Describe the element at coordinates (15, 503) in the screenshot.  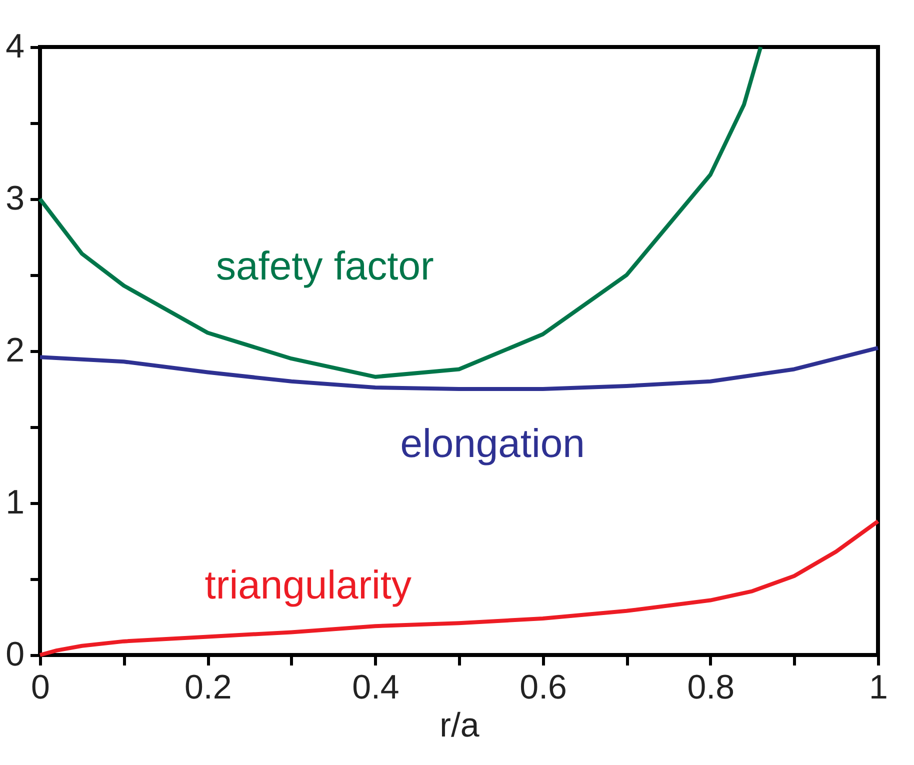
I see `y-tick-label: 1` at that location.